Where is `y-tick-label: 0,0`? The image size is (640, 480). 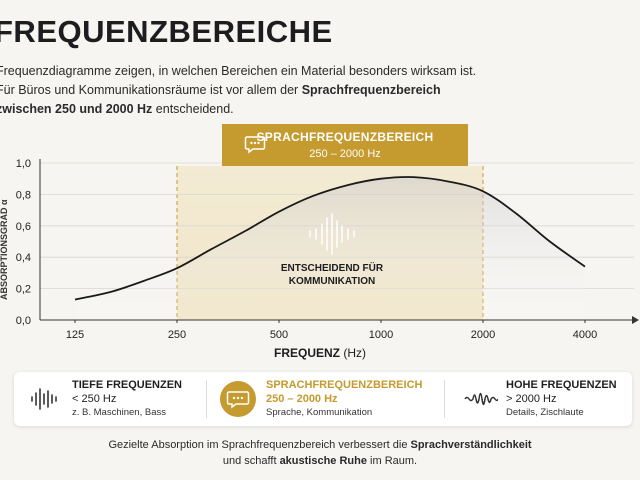
y-tick-label: 0,0 is located at coordinates (23, 321).